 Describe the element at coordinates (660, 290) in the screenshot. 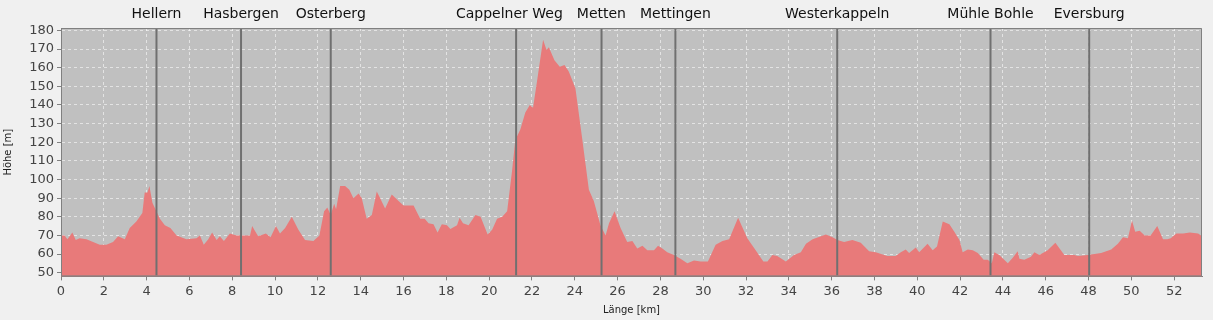

I see `x-tick-label: 28` at that location.